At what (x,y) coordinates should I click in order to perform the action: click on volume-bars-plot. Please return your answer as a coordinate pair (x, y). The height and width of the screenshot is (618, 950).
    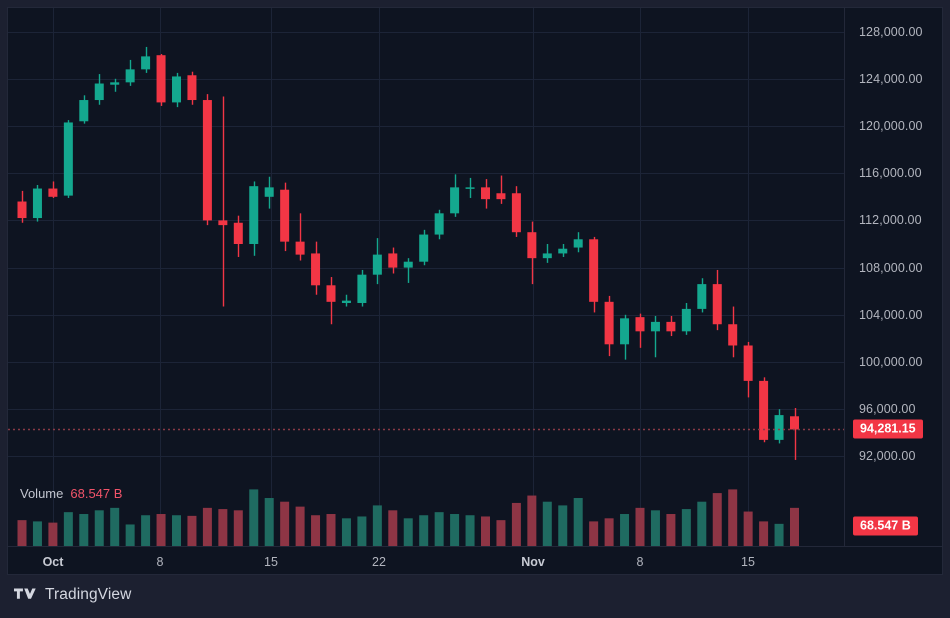
    Looking at the image, I should click on (408, 513).